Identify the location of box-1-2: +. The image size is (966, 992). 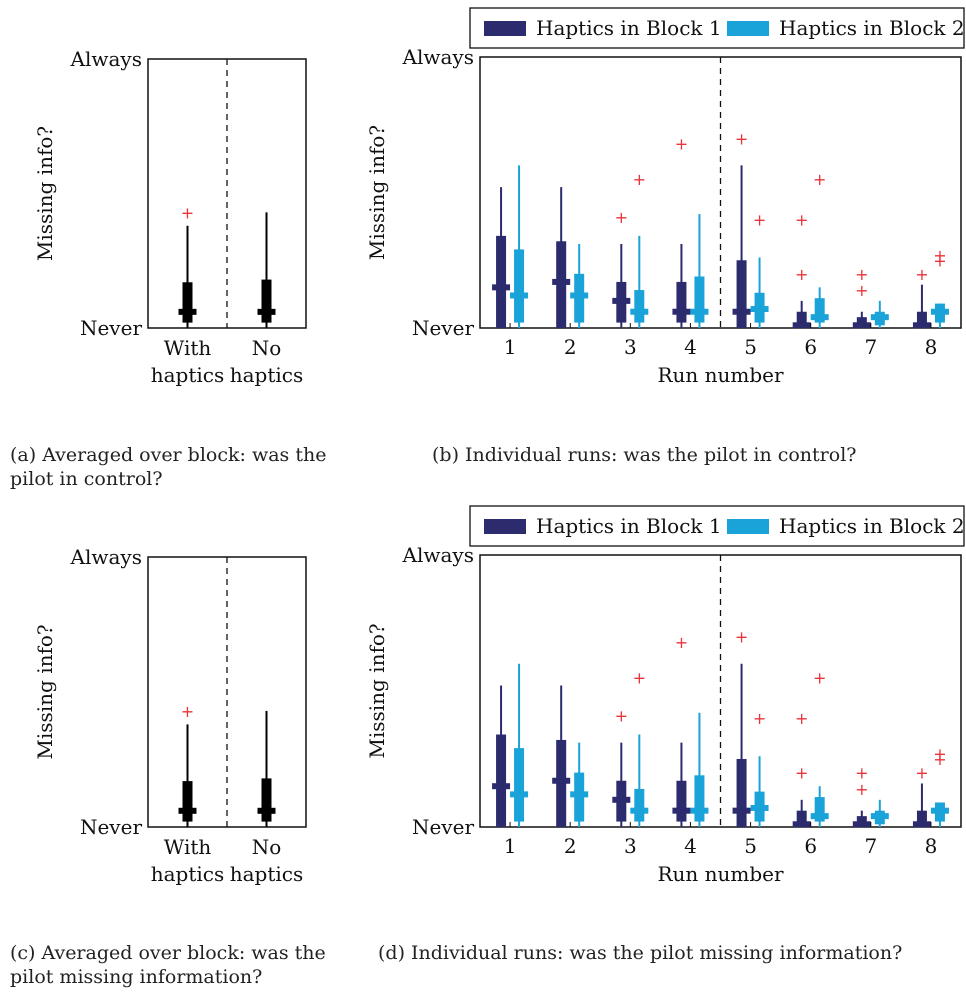
(639, 747).